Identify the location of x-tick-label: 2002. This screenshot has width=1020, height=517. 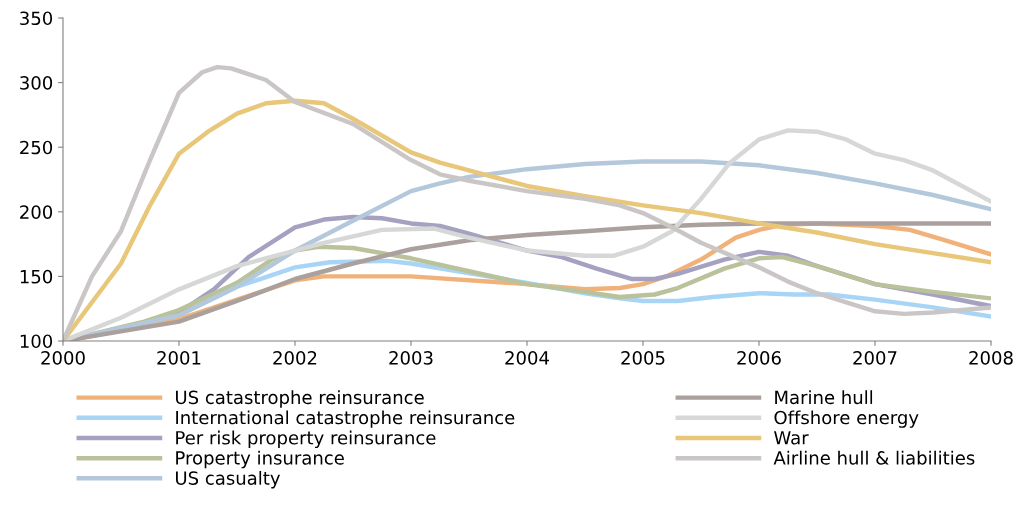
(295, 358).